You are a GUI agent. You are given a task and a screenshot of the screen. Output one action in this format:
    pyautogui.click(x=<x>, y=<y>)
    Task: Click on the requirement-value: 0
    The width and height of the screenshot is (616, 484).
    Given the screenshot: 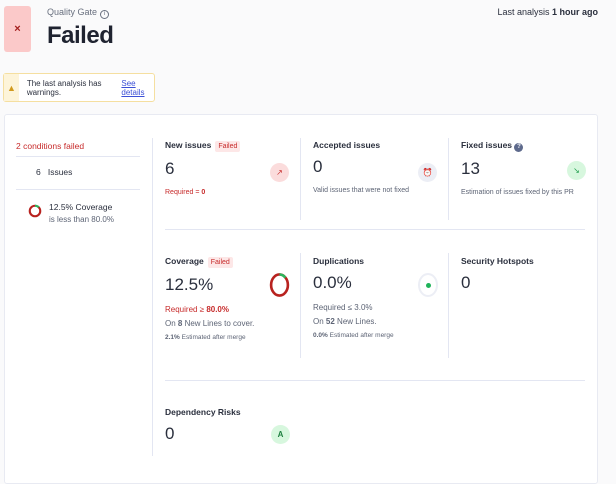 What is the action you would take?
    pyautogui.click(x=203, y=192)
    